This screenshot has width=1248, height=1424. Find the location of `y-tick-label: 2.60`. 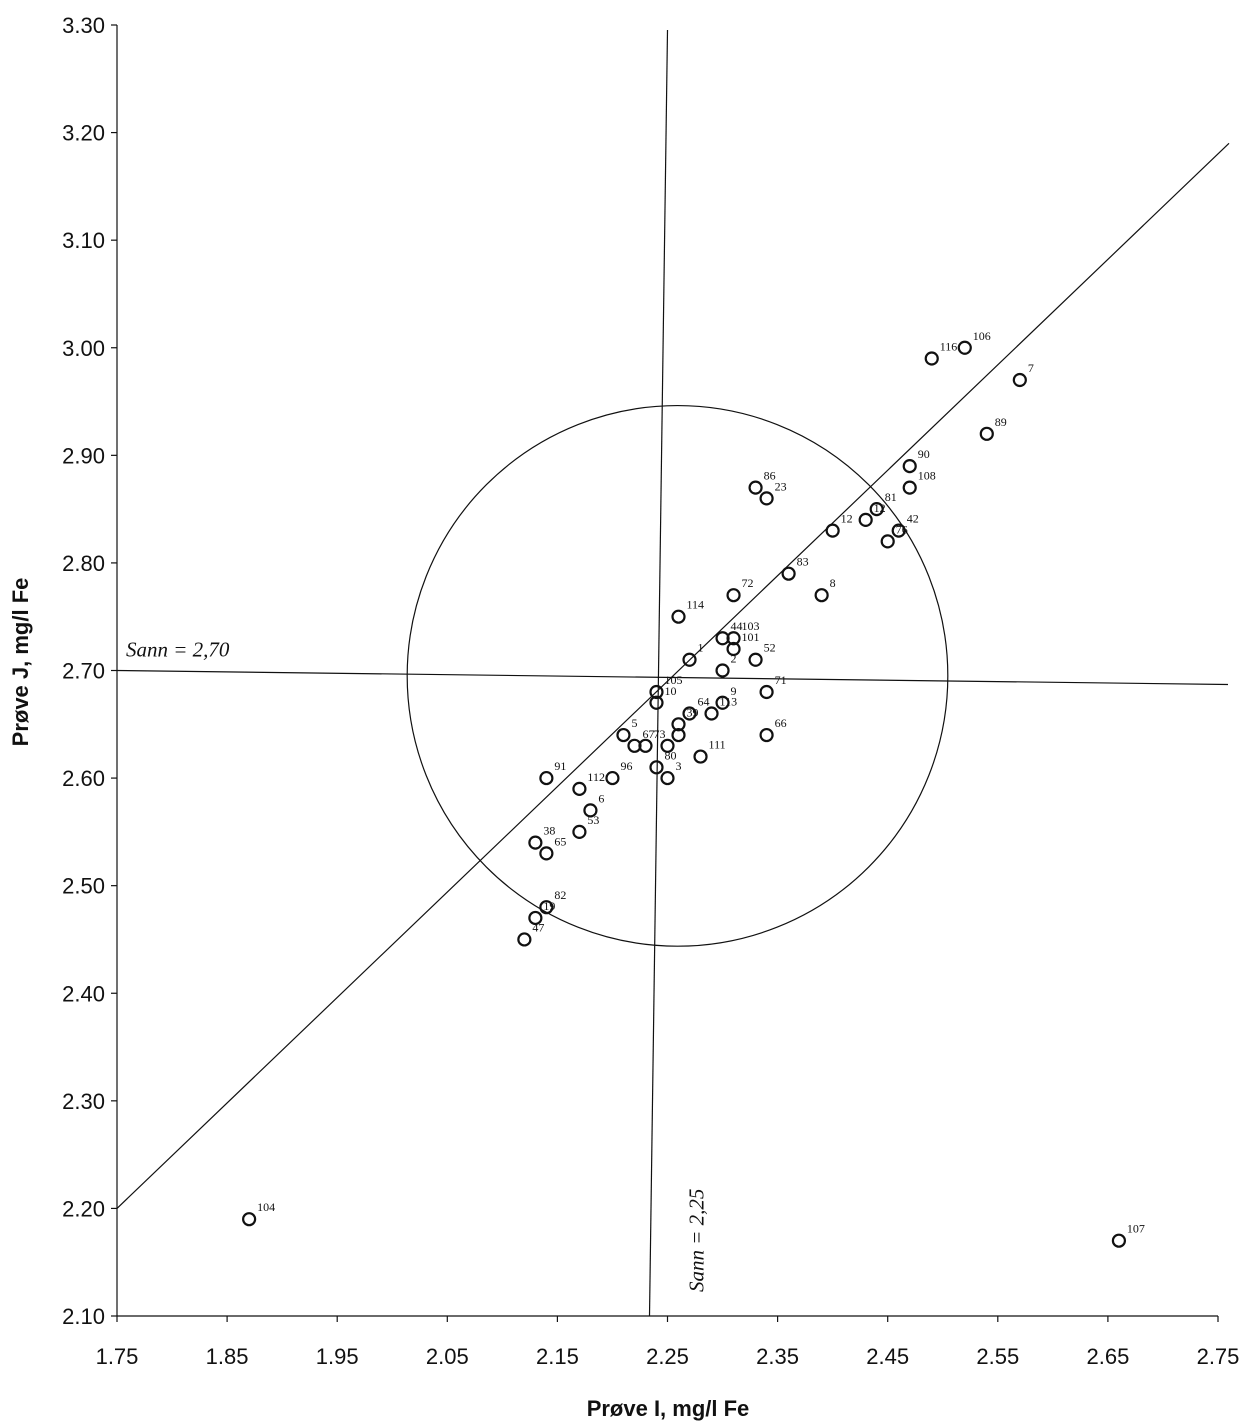

y-tick-label: 2.60 is located at coordinates (83, 778).